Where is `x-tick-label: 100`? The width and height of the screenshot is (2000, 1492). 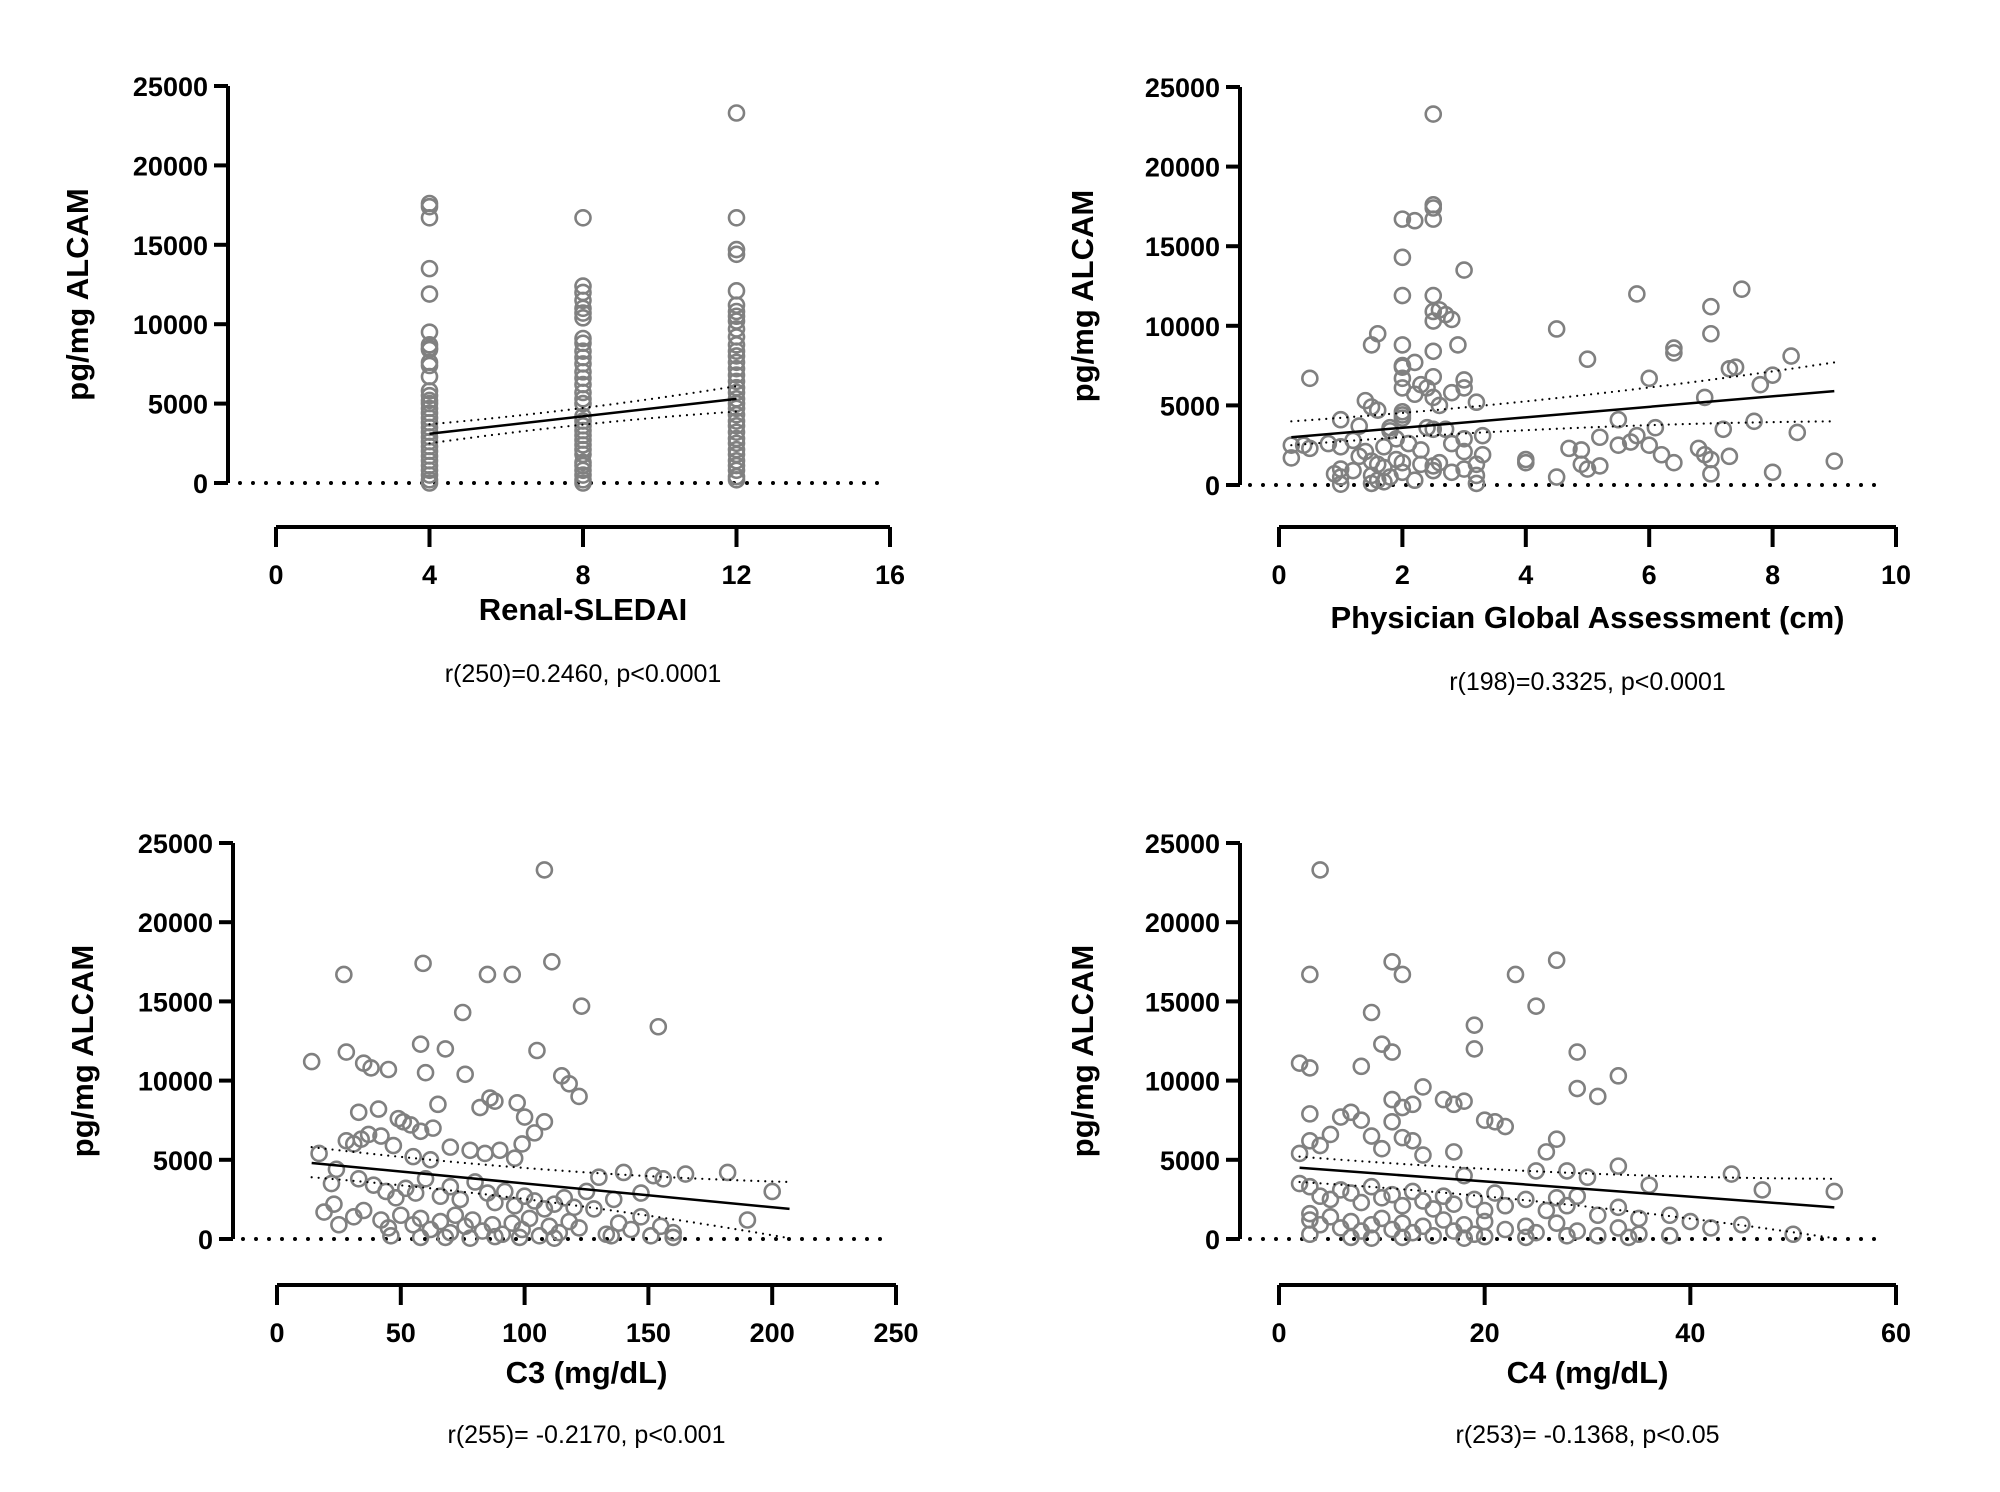 x-tick-label: 100 is located at coordinates (524, 1333).